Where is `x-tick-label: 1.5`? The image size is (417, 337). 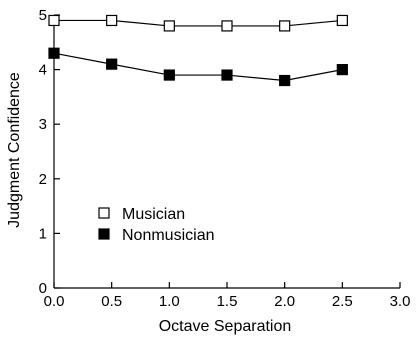
x-tick-label: 1.5 is located at coordinates (227, 301).